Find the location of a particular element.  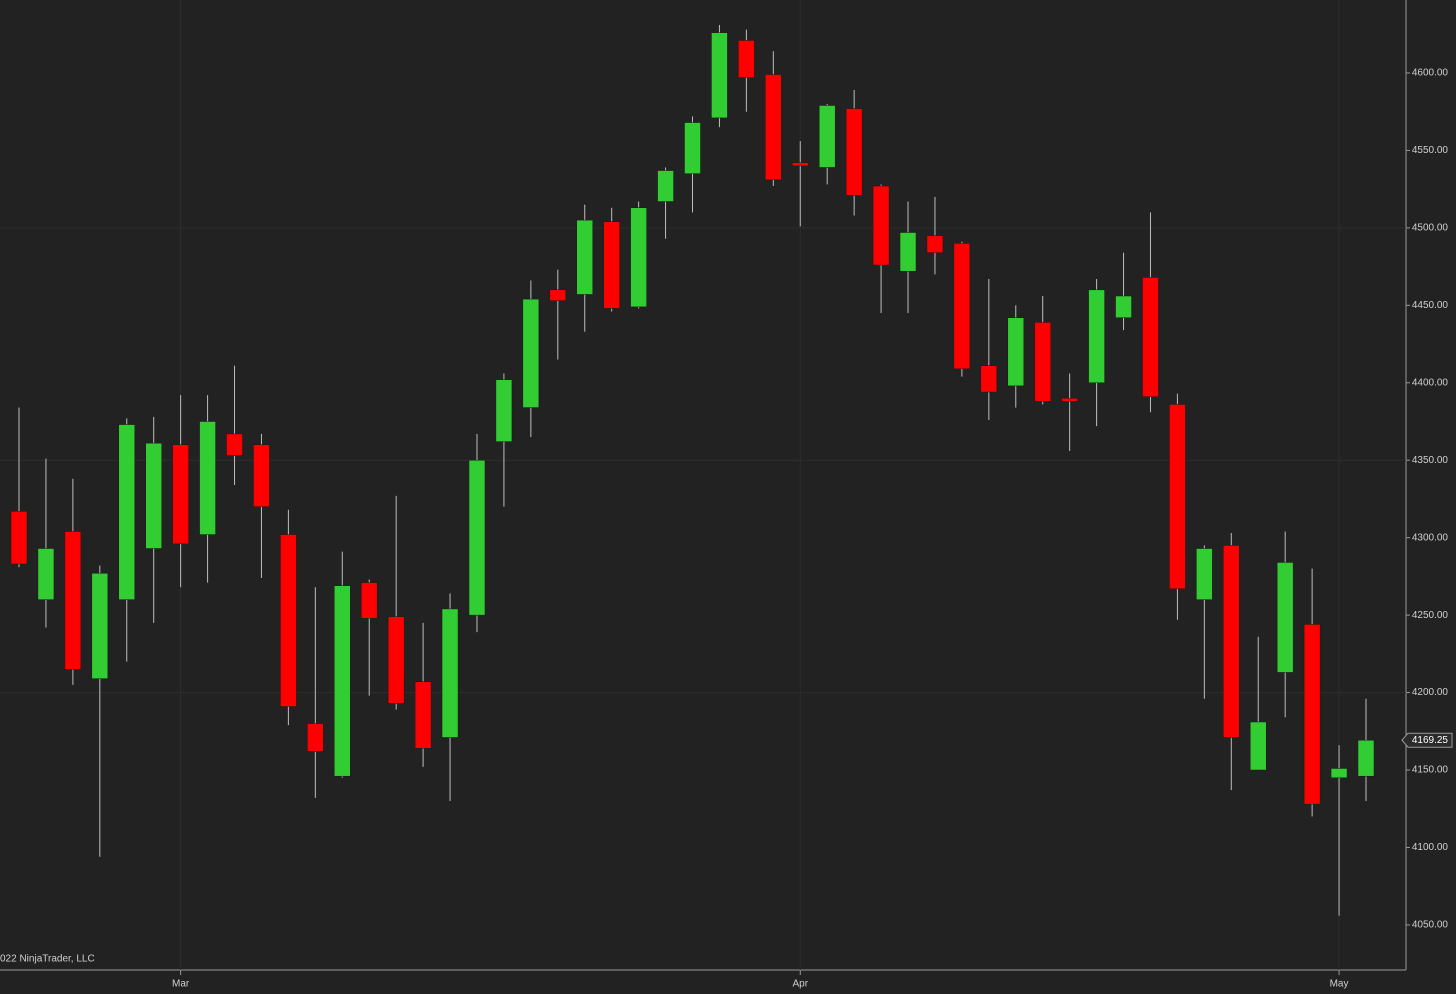

y-tick-label: 4050.00 is located at coordinates (1430, 925).